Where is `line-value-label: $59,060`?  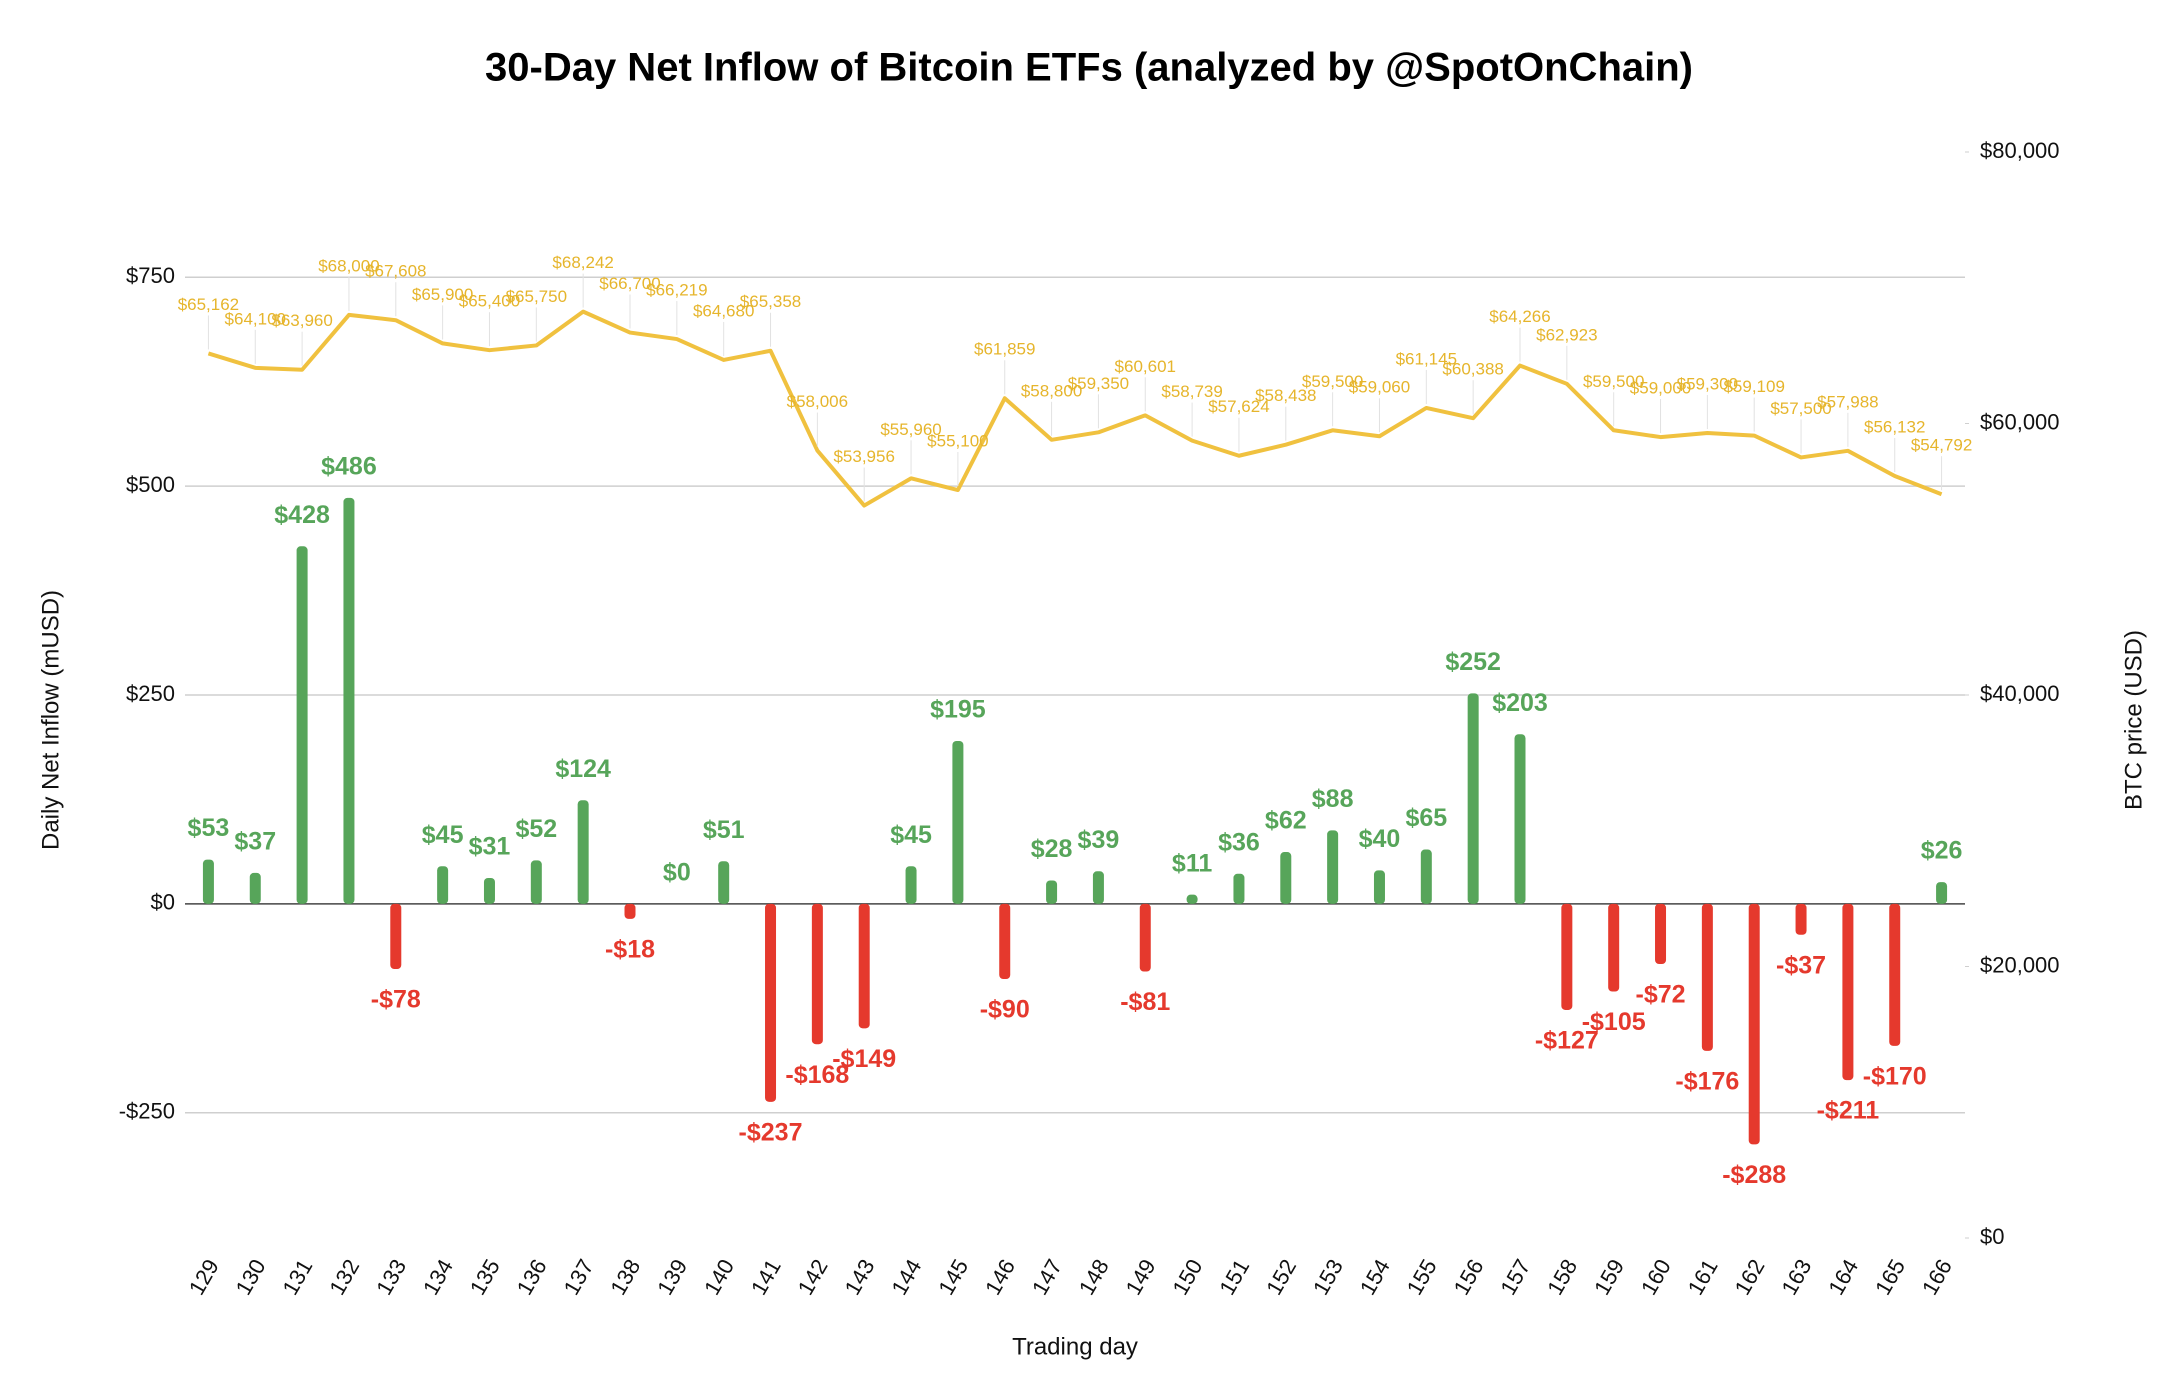 line-value-label: $59,060 is located at coordinates (1379, 387).